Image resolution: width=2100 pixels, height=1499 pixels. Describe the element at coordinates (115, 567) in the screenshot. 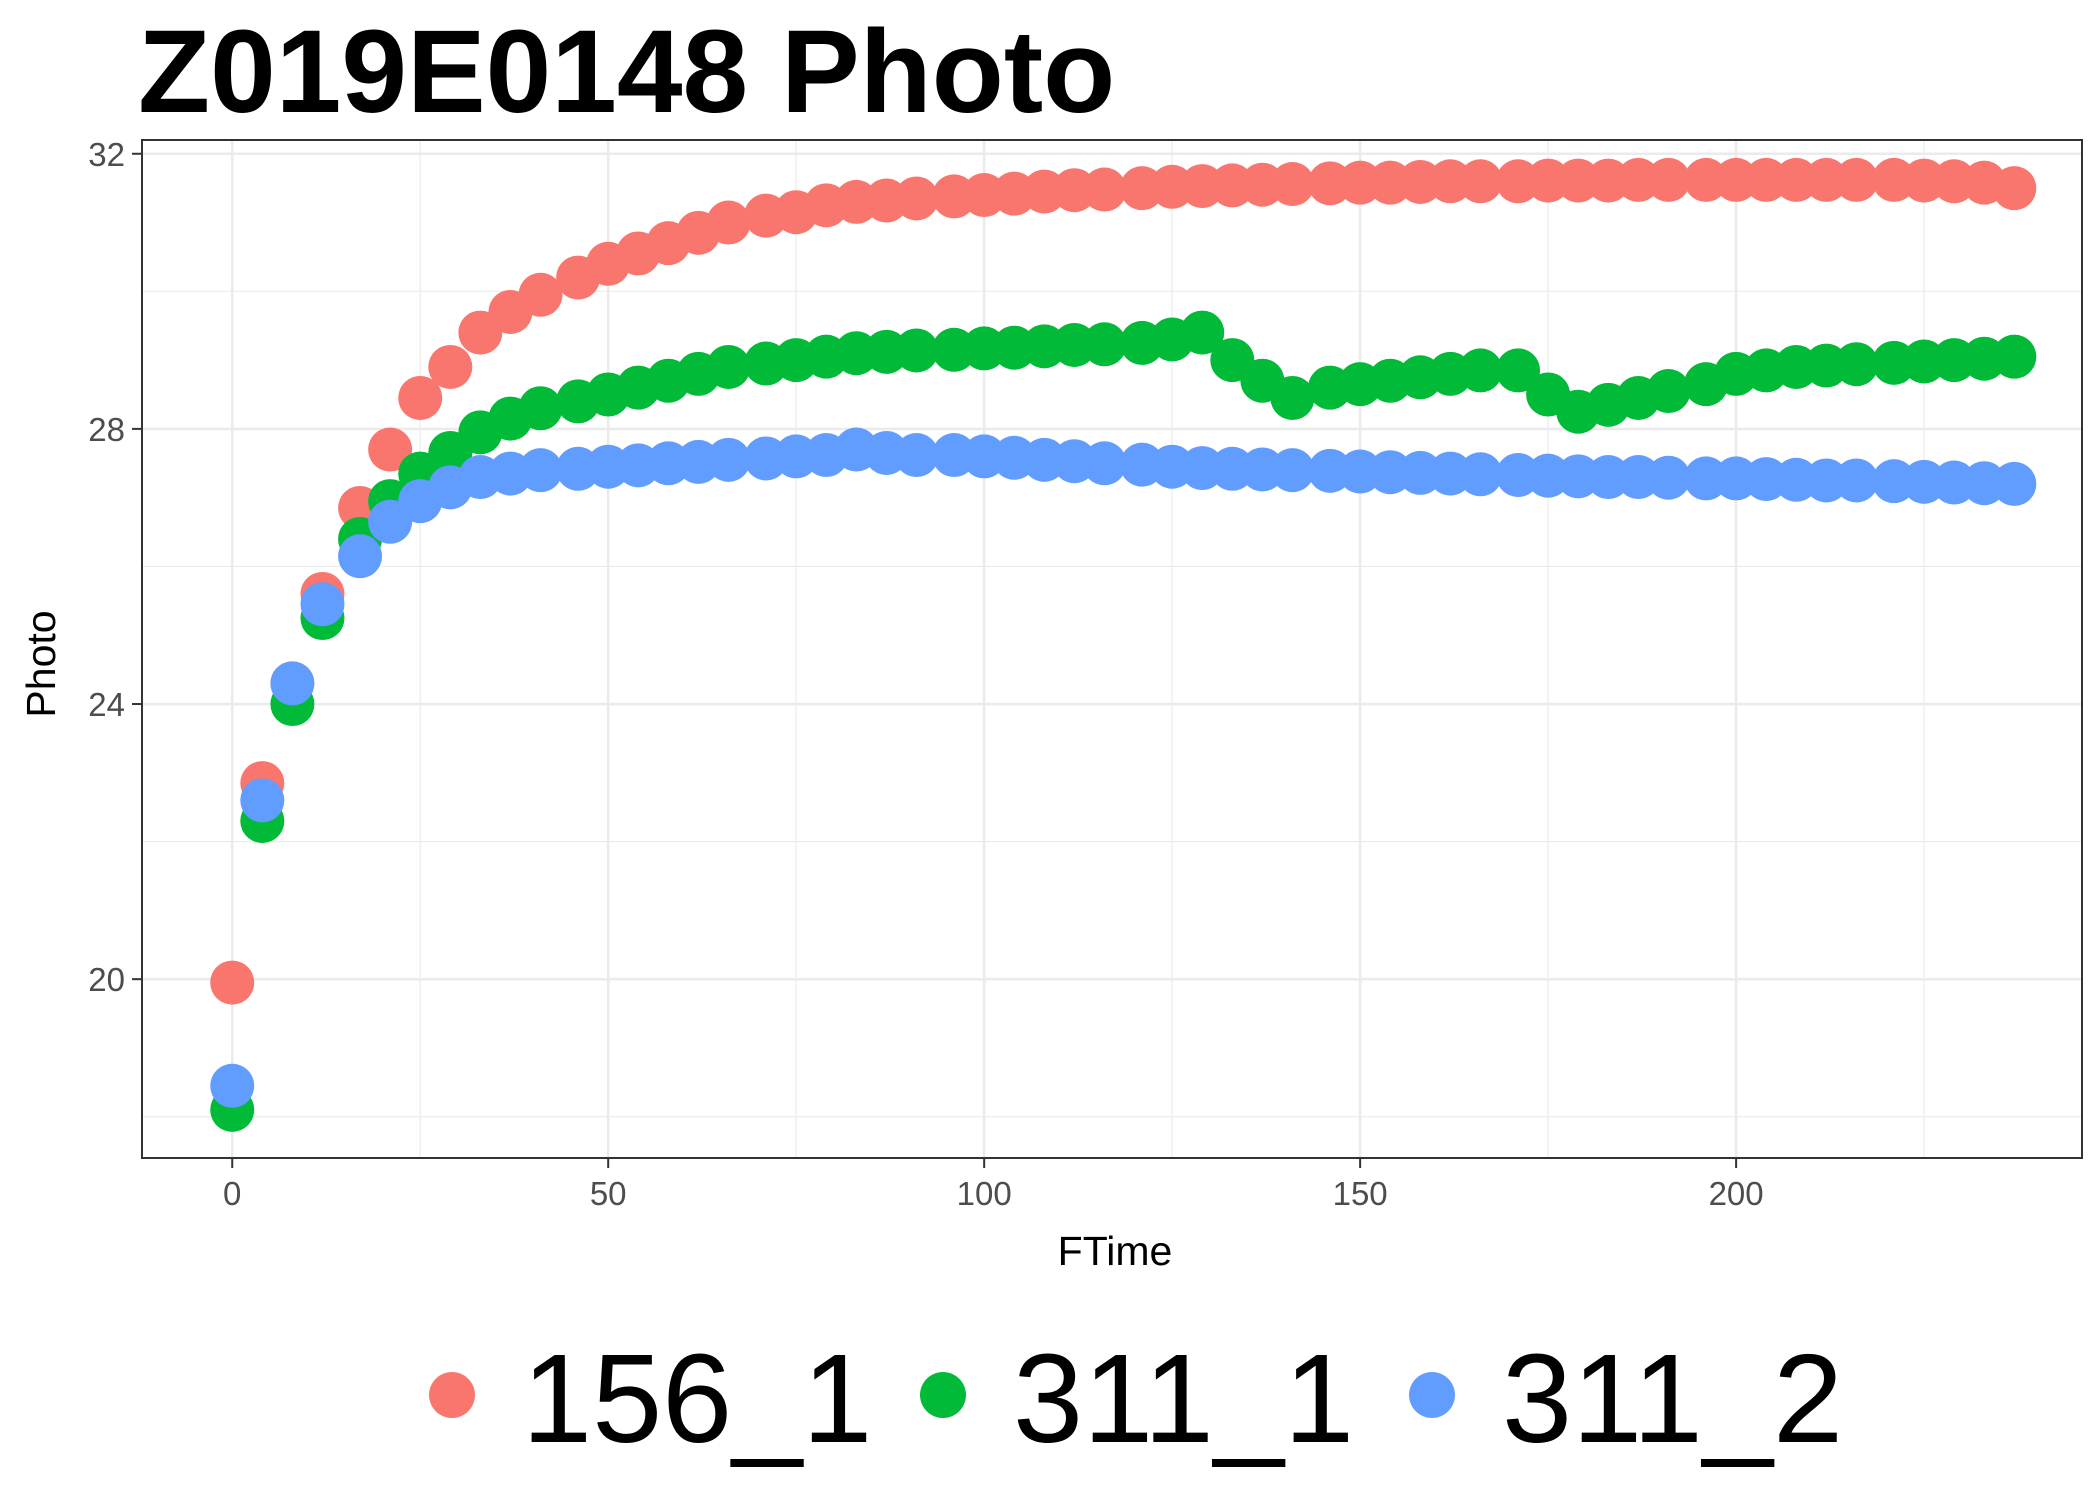

I see `y-axis: 20 24 28 32` at that location.